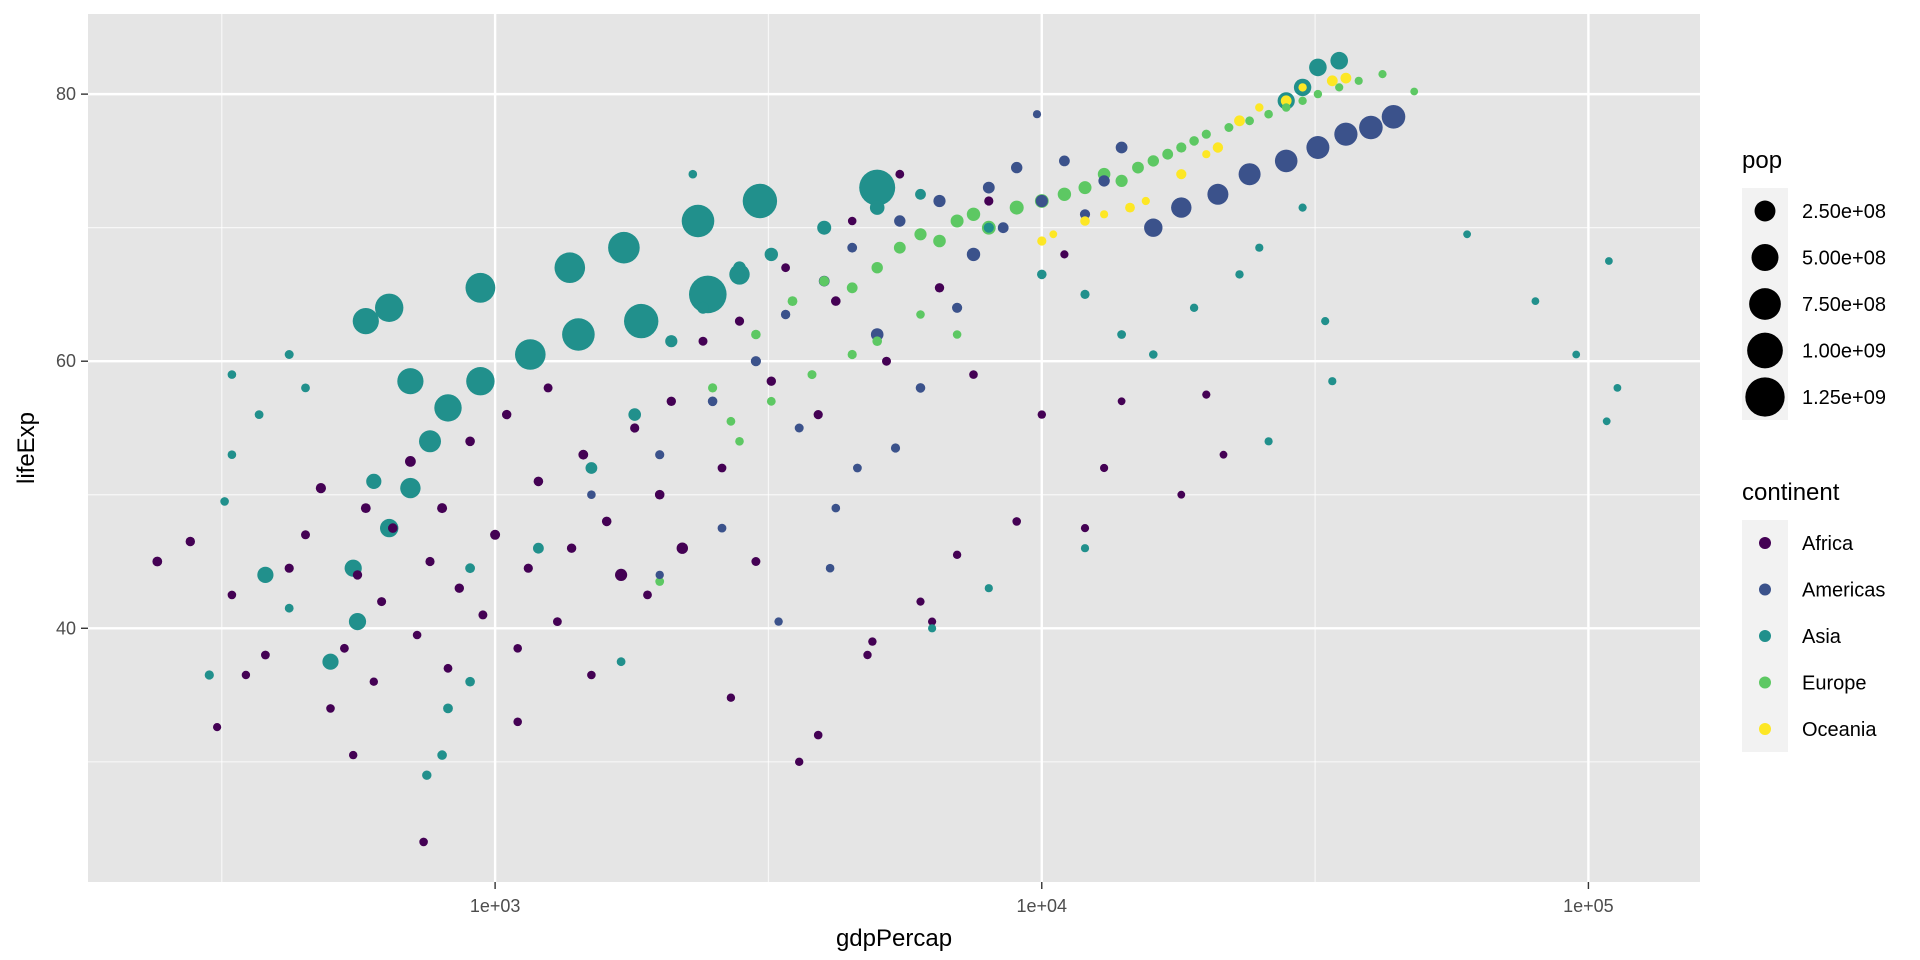  I want to click on color-legend-key-oceania, so click(1765, 729).